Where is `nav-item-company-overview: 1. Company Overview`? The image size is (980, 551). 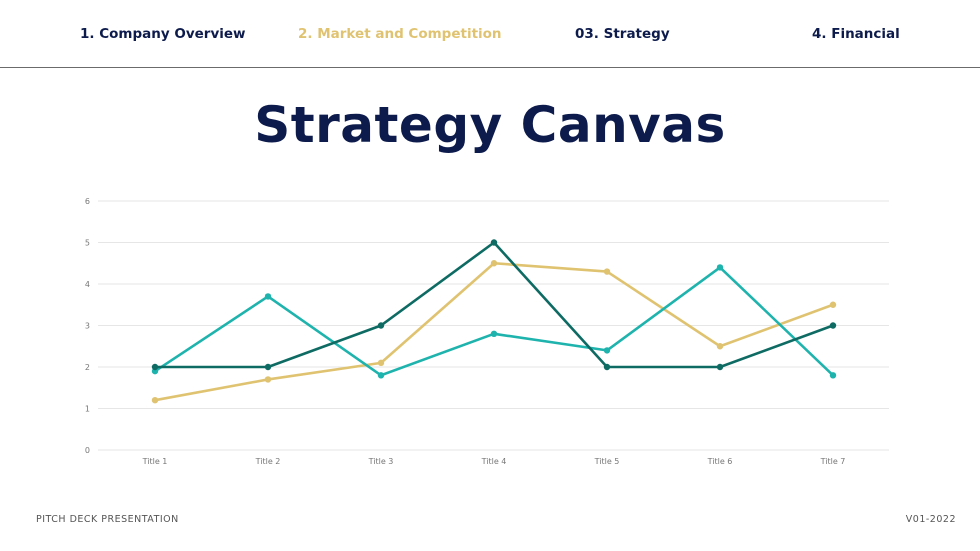 nav-item-company-overview: 1. Company Overview is located at coordinates (163, 34).